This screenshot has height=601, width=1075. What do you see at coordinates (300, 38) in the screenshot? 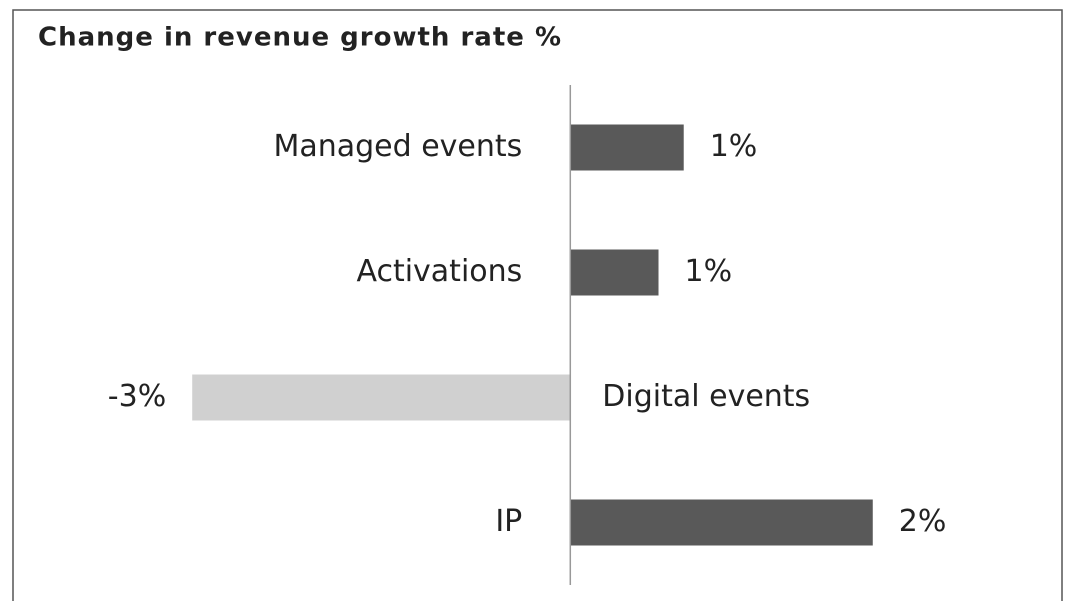
I see `chart-title: Change in revenue growth rate %` at bounding box center [300, 38].